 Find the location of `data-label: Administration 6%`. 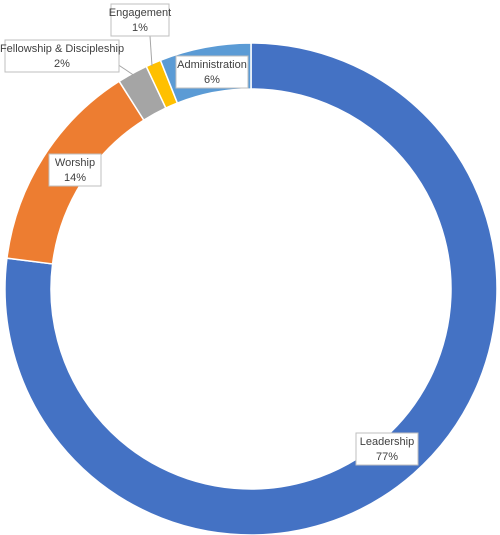

data-label: Administration 6% is located at coordinates (212, 72).